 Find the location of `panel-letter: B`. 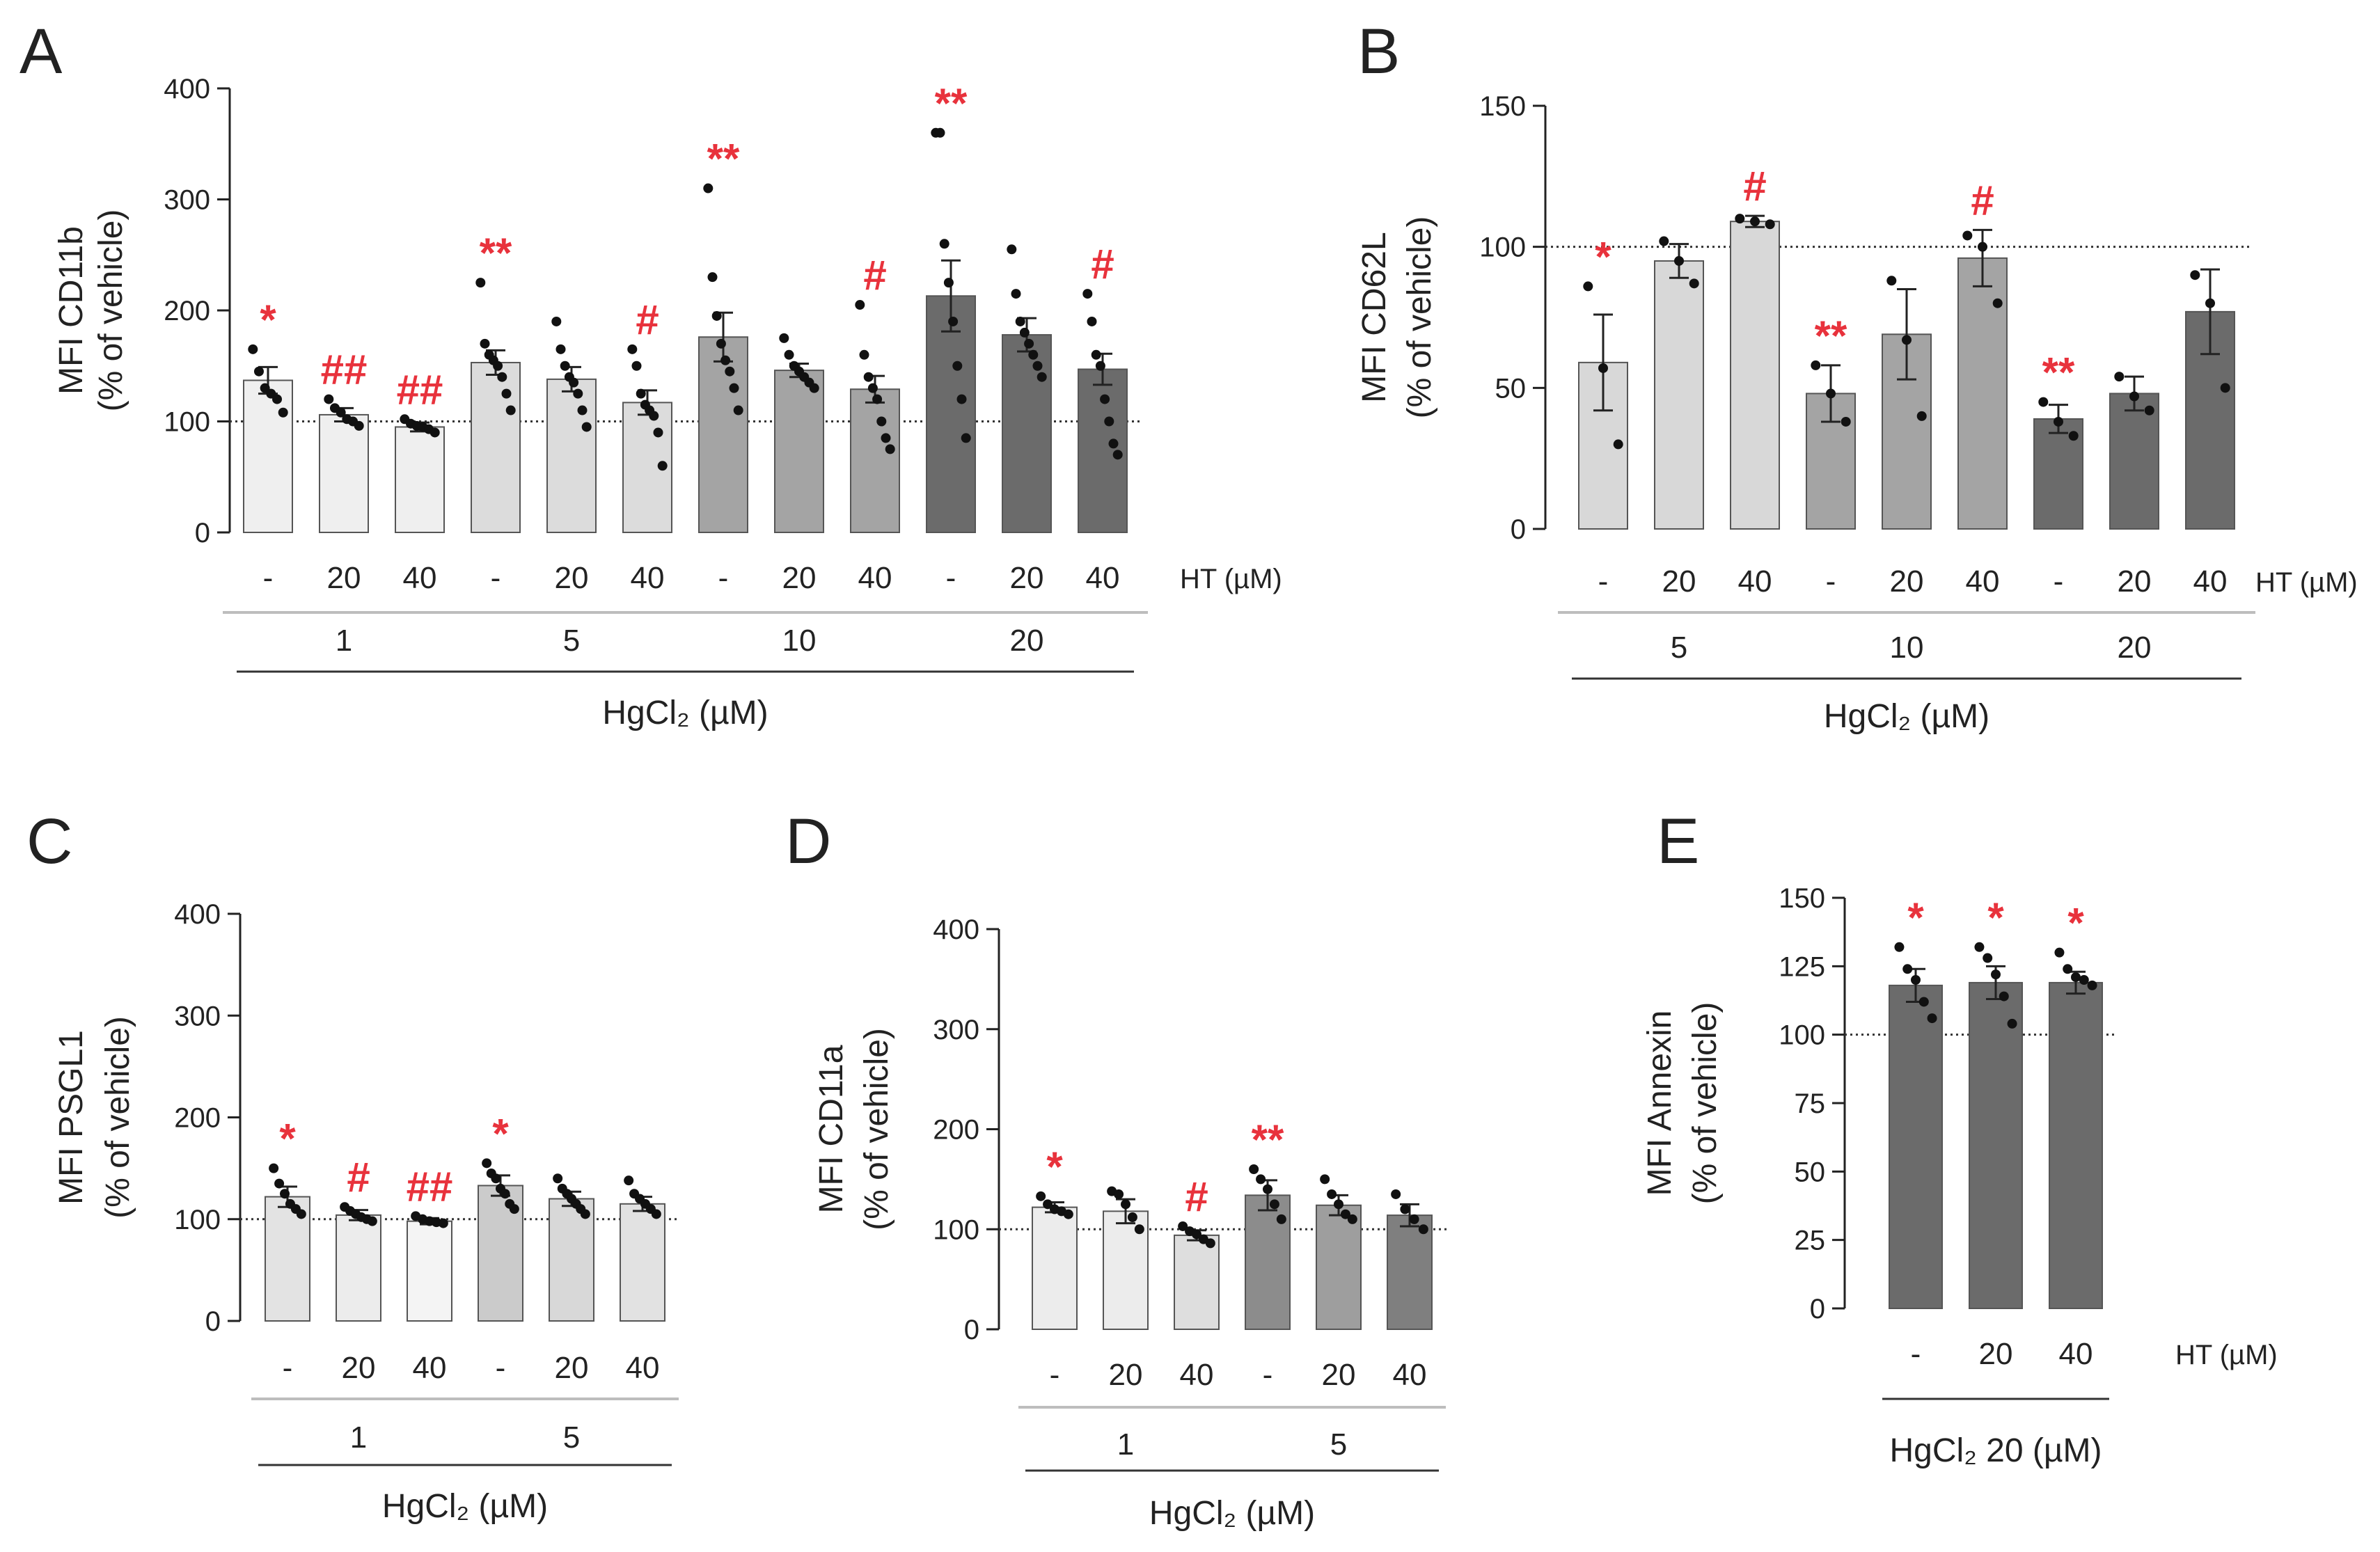

panel-letter: B is located at coordinates (1378, 52).